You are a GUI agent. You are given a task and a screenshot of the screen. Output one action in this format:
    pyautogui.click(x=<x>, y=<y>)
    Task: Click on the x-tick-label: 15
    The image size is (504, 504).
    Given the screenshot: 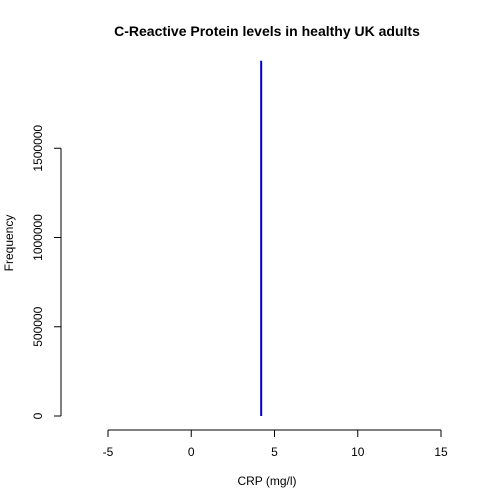 What is the action you would take?
    pyautogui.click(x=441, y=452)
    